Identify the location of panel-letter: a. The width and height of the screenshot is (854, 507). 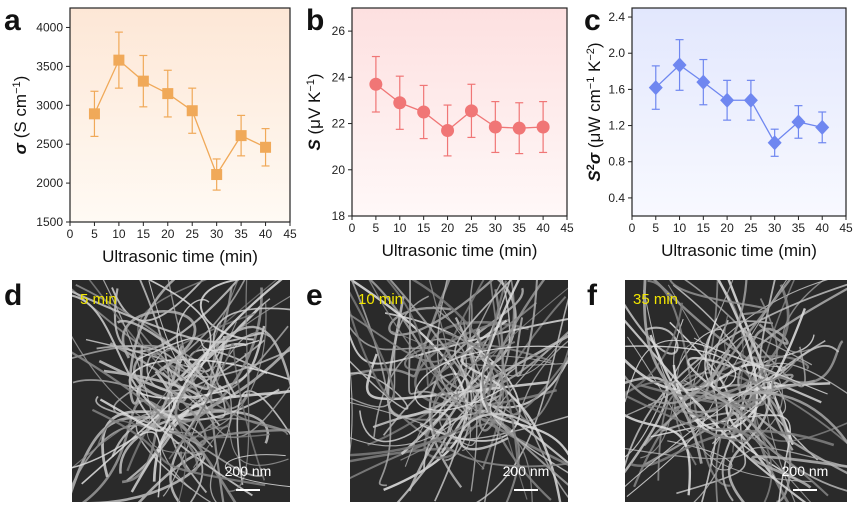
(12, 20).